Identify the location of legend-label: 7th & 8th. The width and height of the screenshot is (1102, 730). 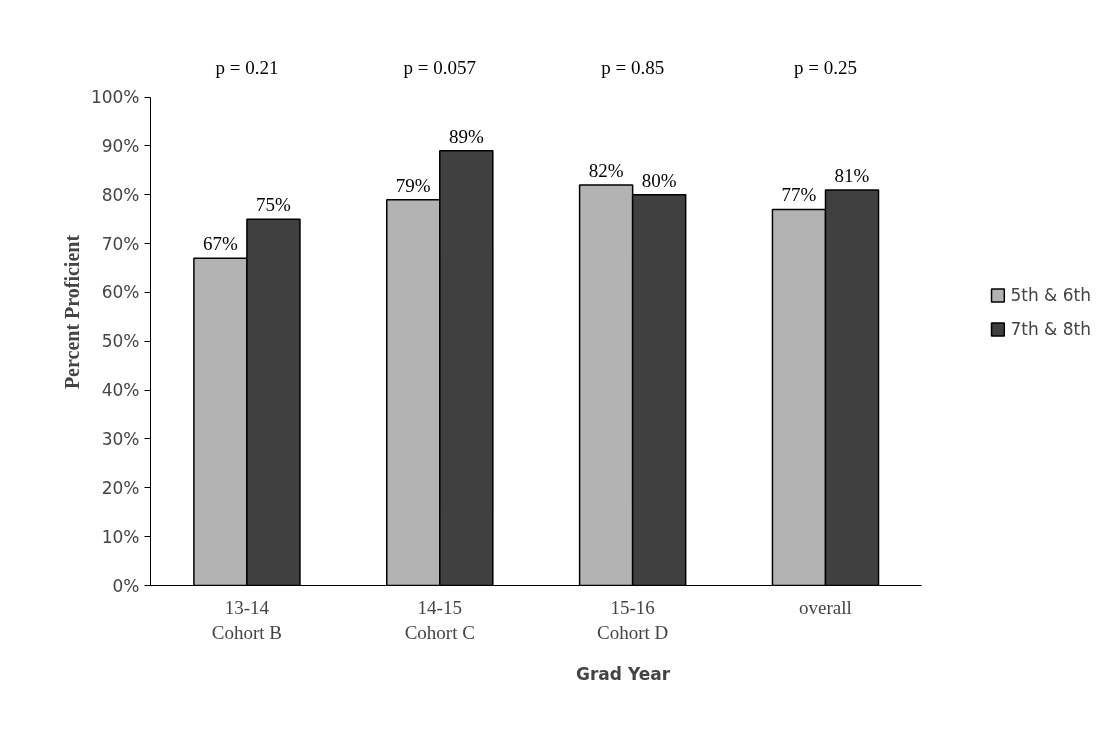
(1050, 328).